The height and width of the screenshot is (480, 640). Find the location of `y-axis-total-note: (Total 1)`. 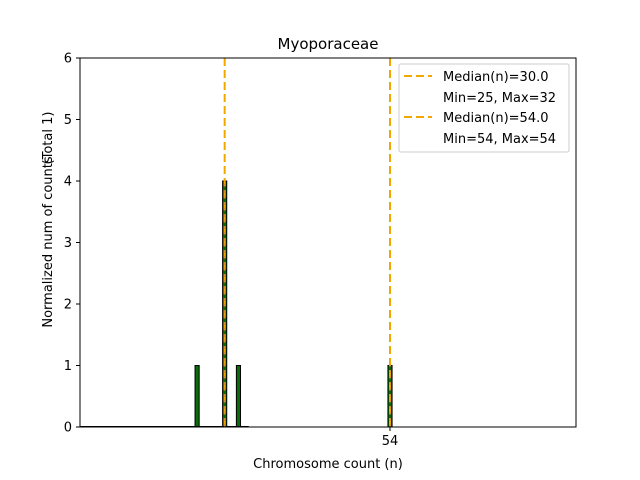

y-axis-total-note: (Total 1) is located at coordinates (48, 138).